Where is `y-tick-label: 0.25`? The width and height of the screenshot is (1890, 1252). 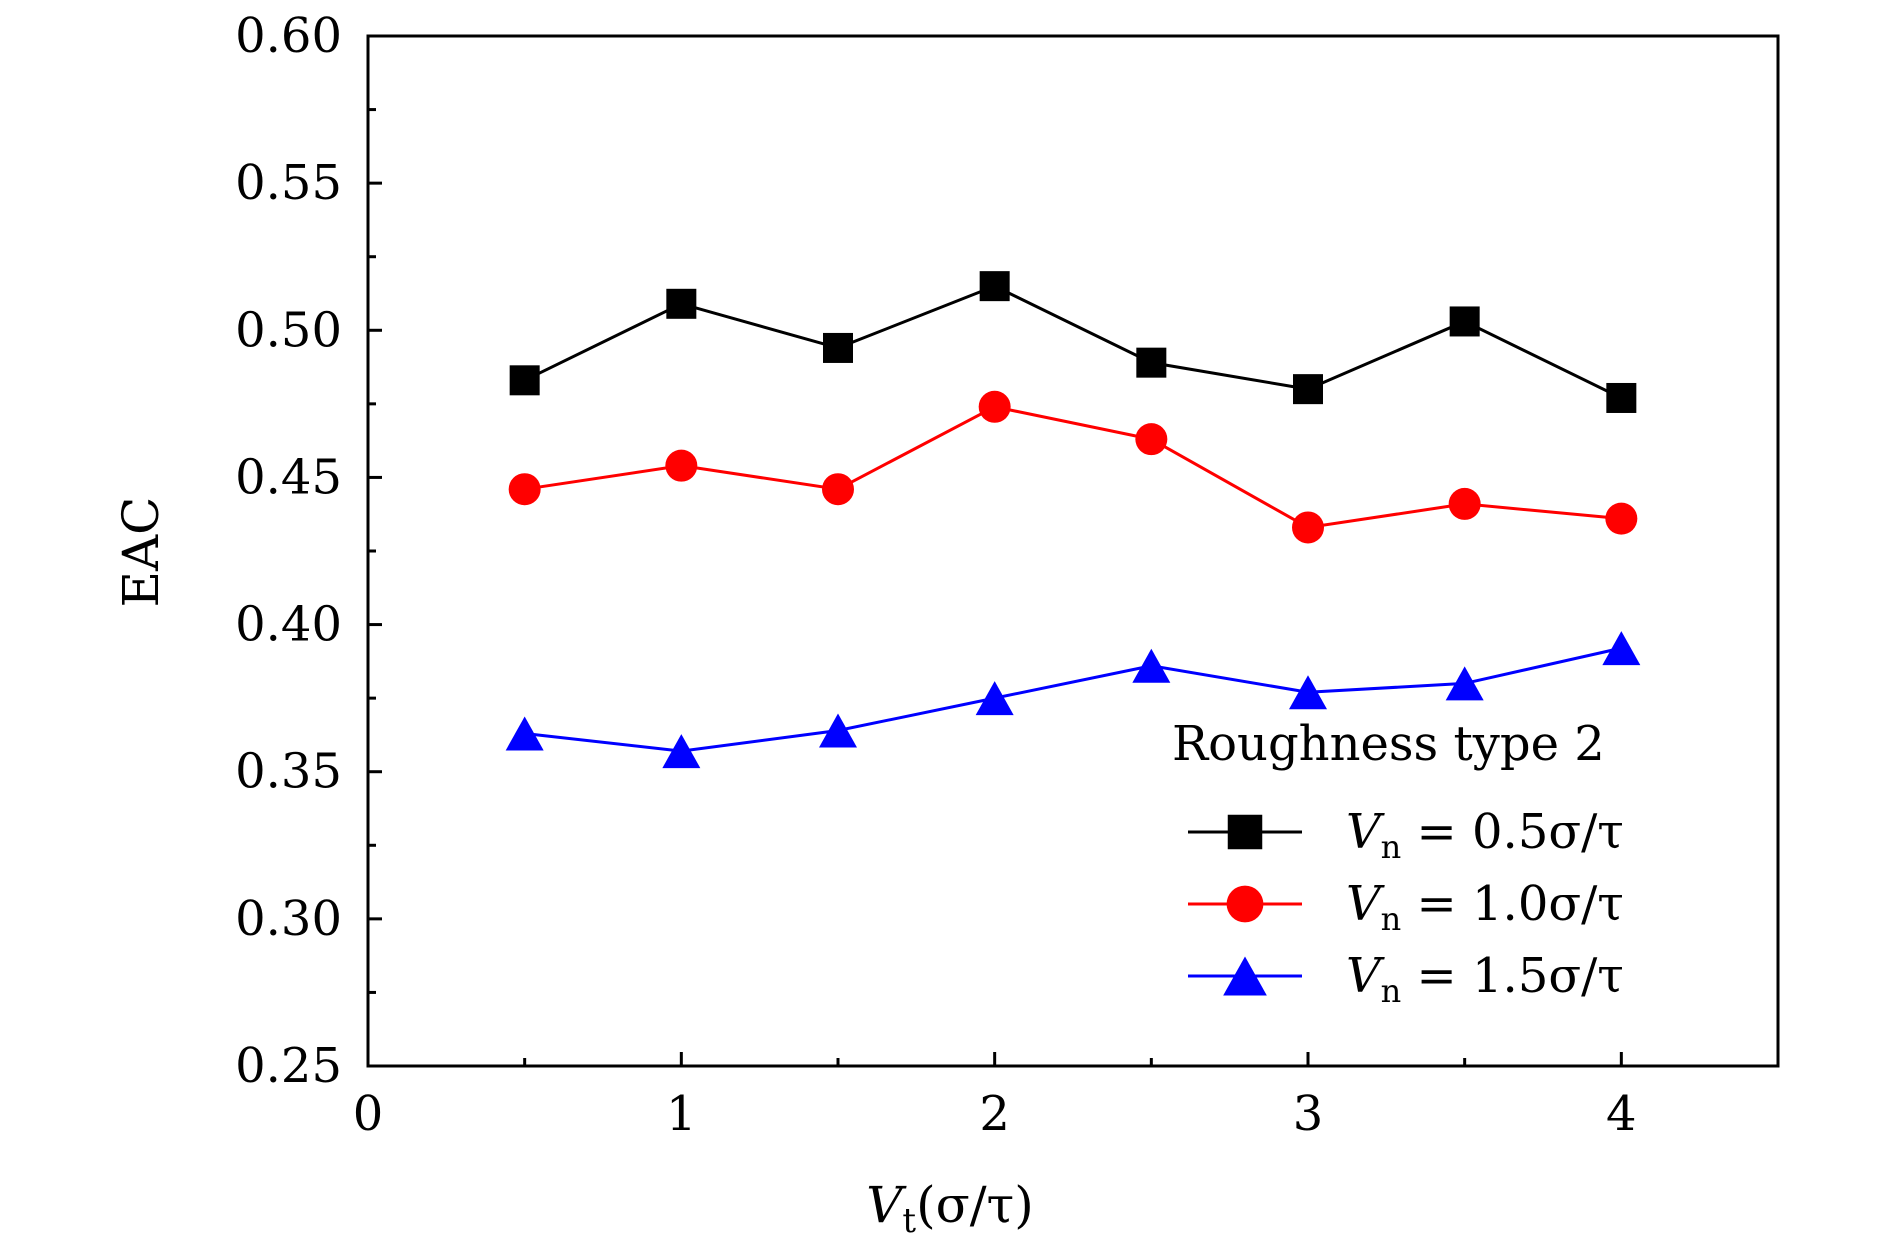
y-tick-label: 0.25 is located at coordinates (288, 1066).